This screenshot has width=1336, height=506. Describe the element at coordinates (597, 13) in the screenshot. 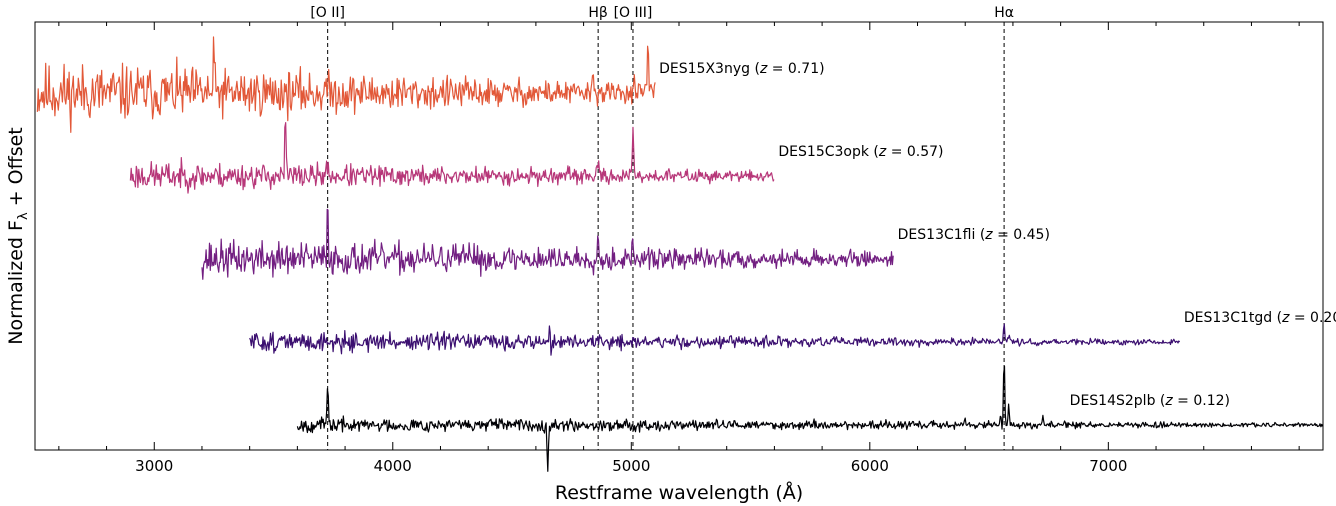

I see `emission-line-label: Hβ` at that location.